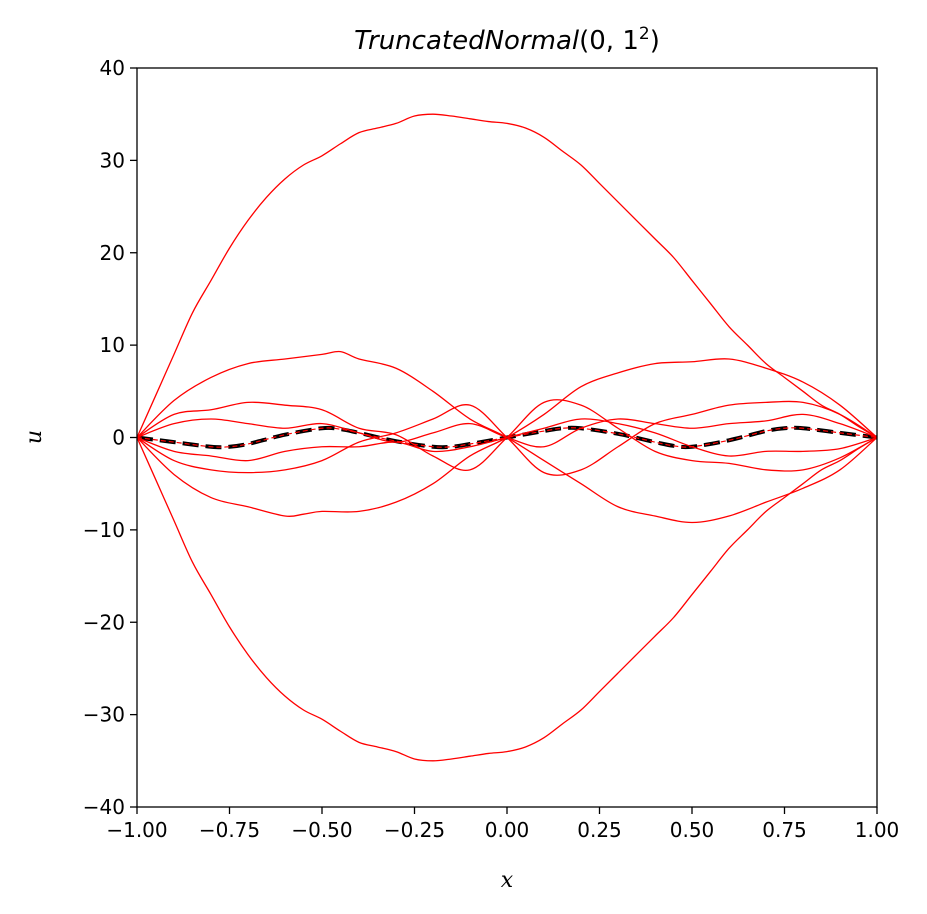 The width and height of the screenshot is (927, 914). Describe the element at coordinates (112, 160) in the screenshot. I see `y-tick-label: 30` at that location.